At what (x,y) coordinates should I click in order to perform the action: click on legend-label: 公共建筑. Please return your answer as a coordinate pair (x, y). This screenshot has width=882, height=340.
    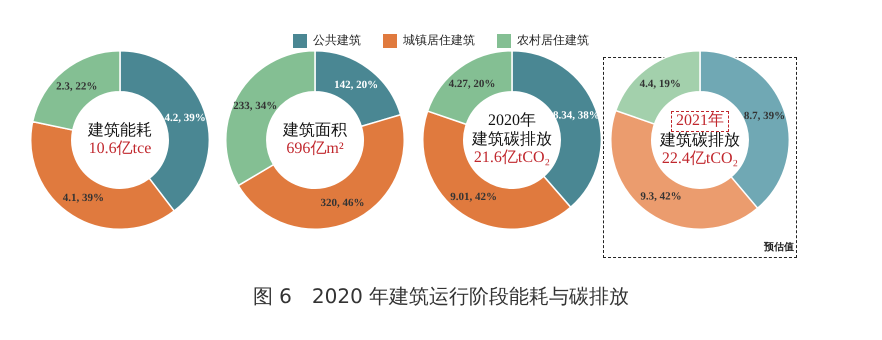
    Looking at the image, I should click on (337, 40).